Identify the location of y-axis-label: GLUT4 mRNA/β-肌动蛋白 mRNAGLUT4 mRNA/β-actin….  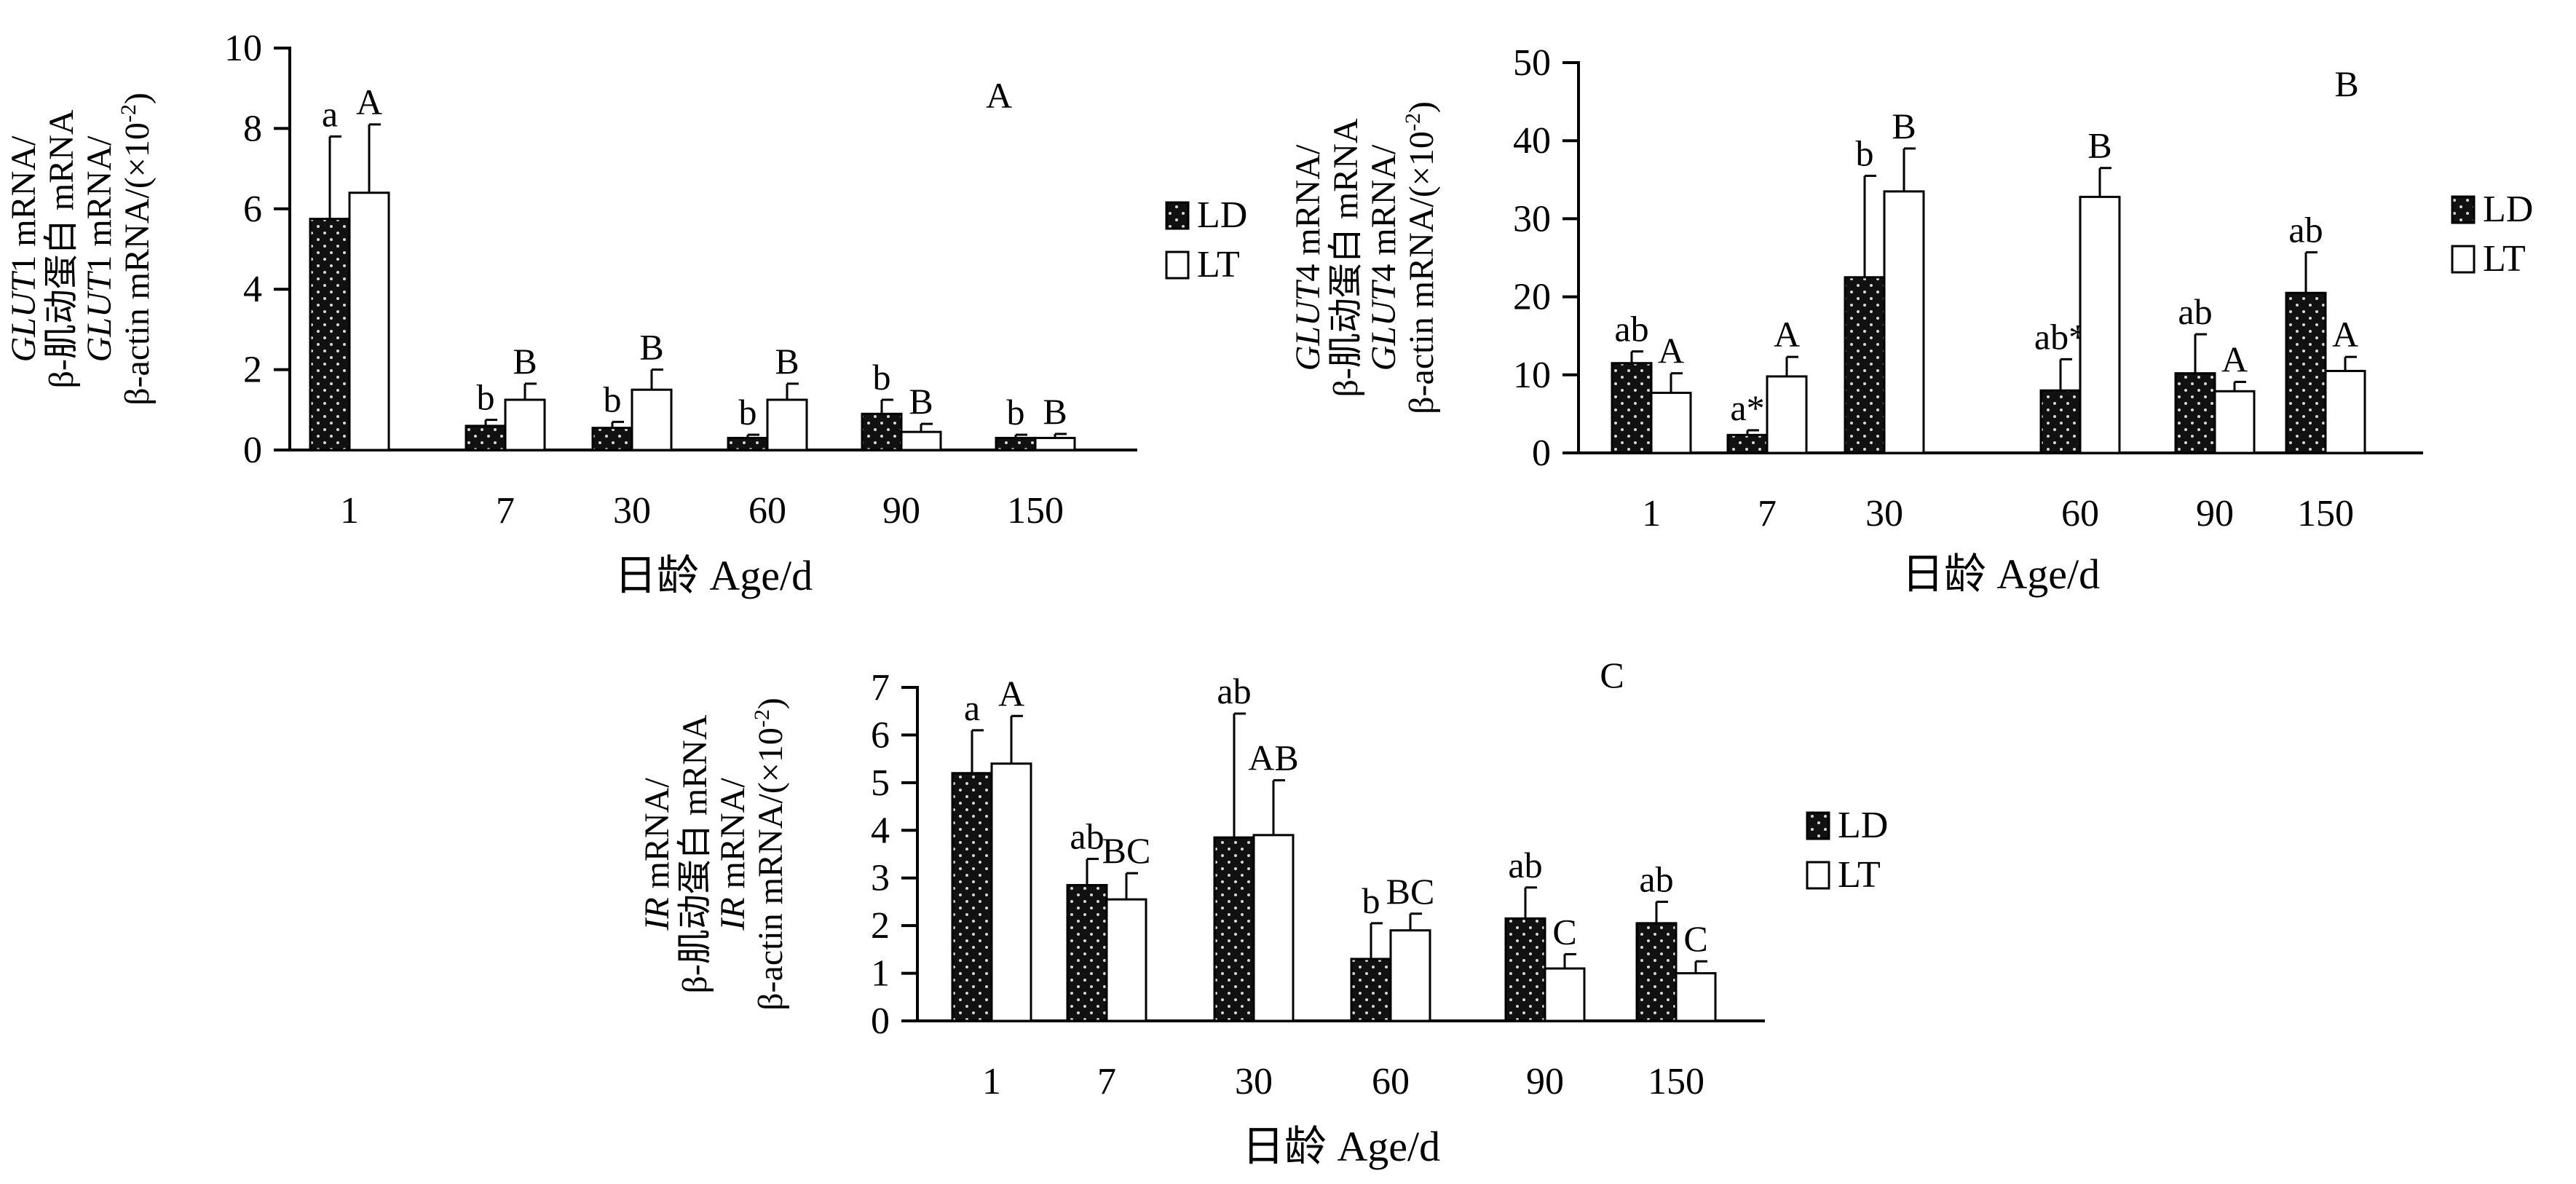
(1365, 257).